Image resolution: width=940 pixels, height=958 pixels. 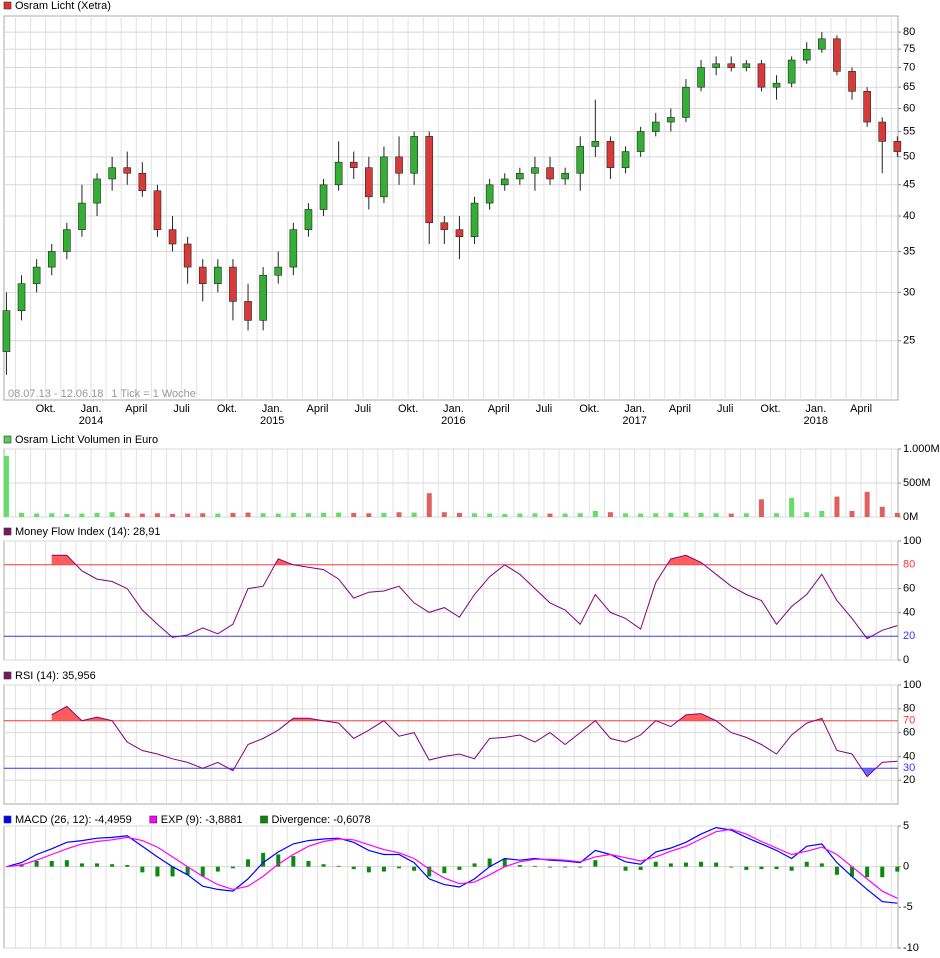 What do you see at coordinates (909, 185) in the screenshot?
I see `y-tick-label: 45` at bounding box center [909, 185].